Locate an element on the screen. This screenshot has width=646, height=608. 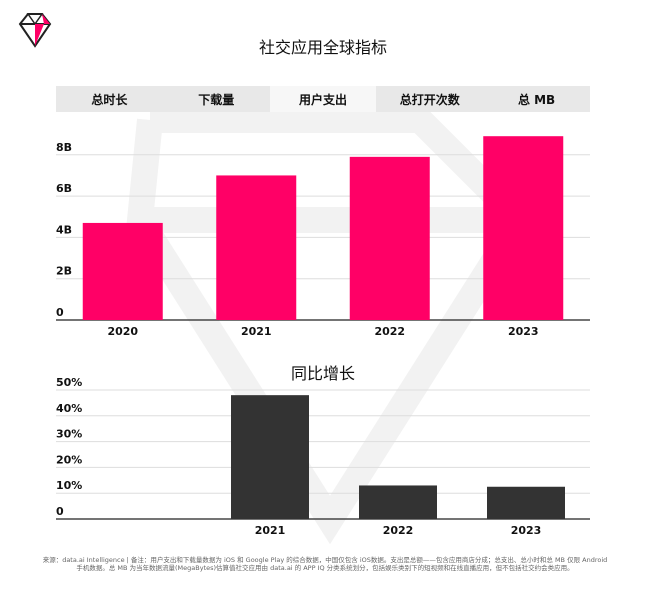
y-tick-label: 10% is located at coordinates (69, 485).